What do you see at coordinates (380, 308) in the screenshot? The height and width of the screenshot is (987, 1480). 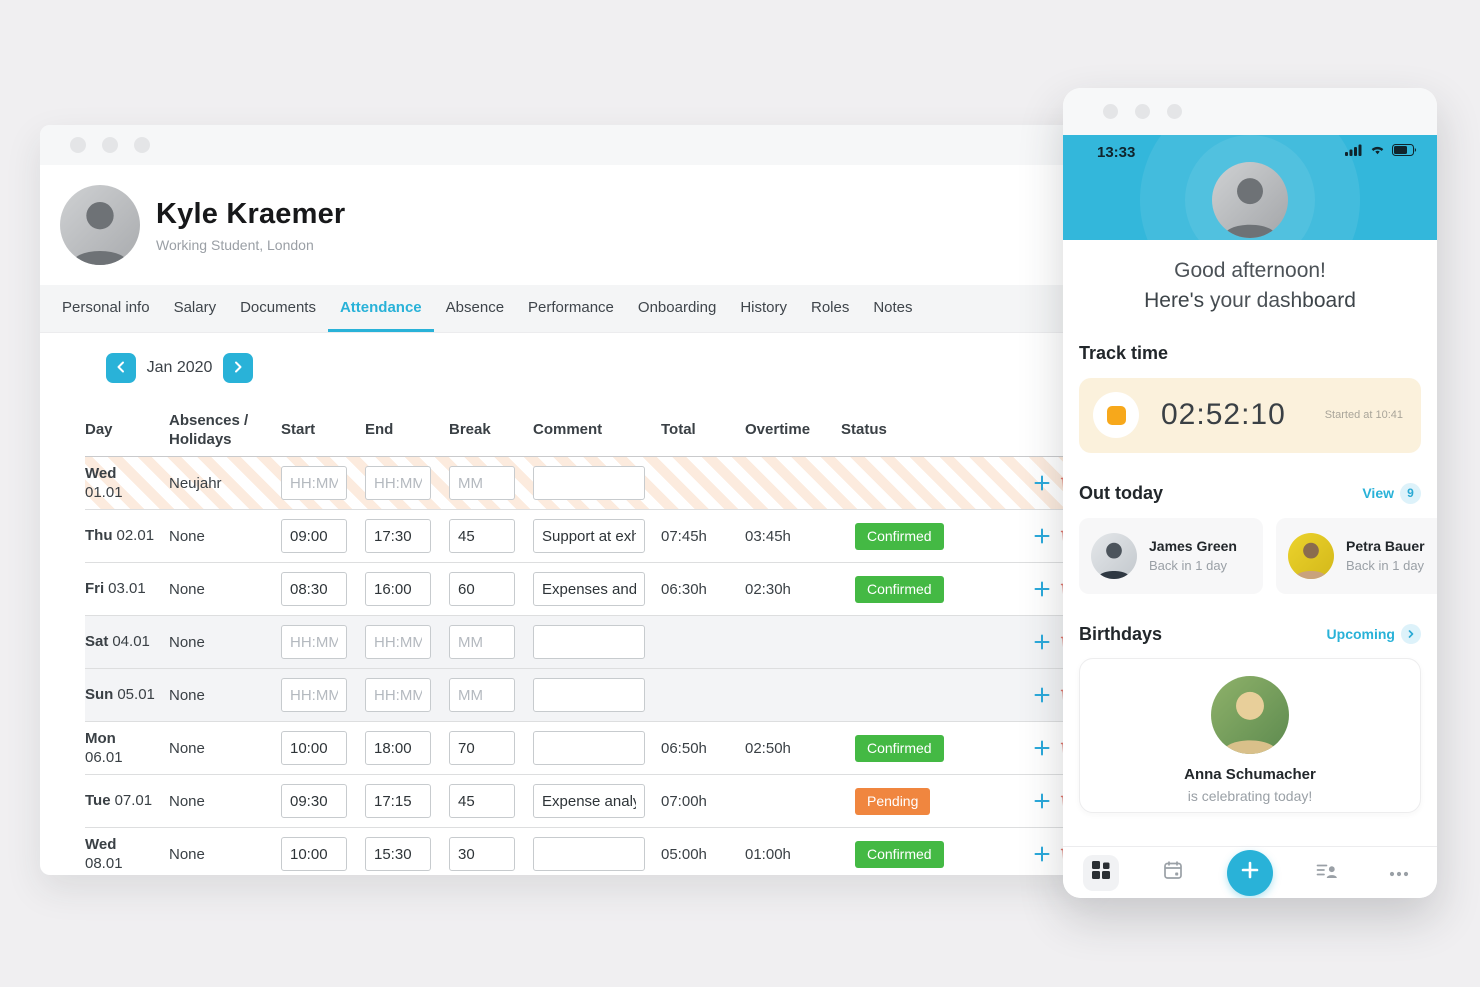 I see `tab-attendance: Attendance` at bounding box center [380, 308].